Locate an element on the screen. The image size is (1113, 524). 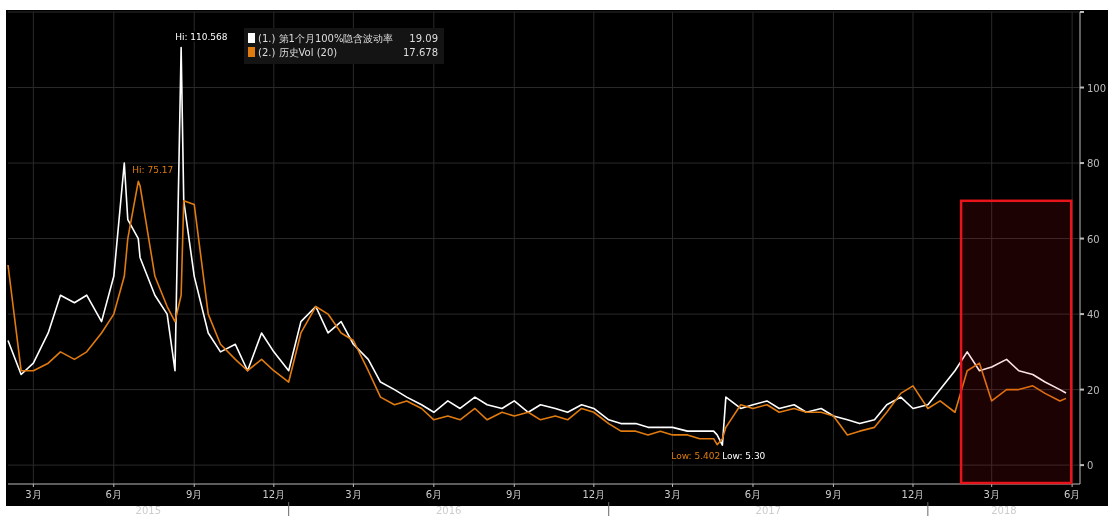
y-tick-label: 60 is located at coordinates (1093, 239).